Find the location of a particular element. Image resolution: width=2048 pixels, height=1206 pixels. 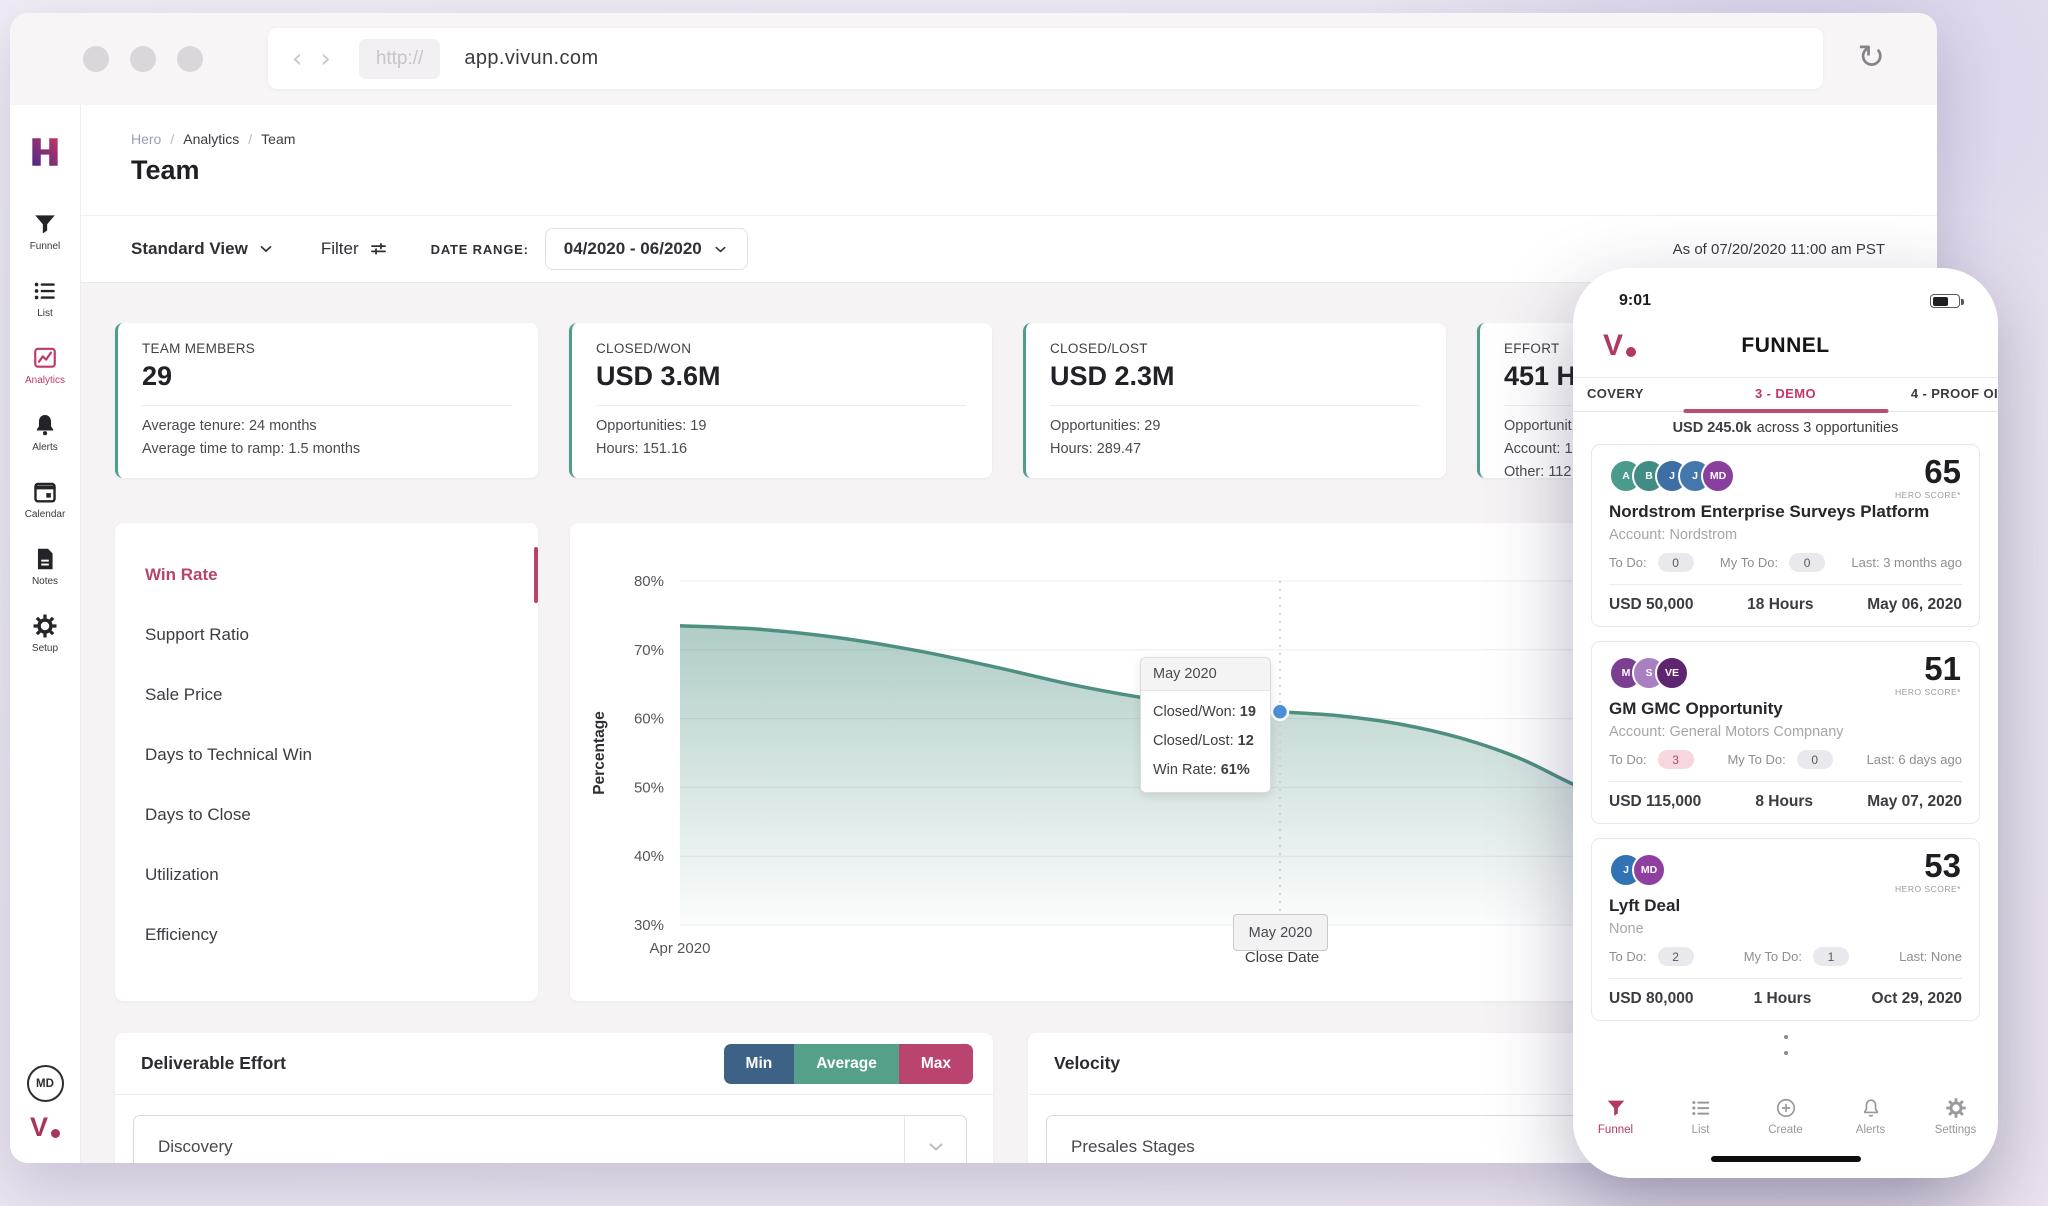

address-bar: ‹ › http:// app.vivun.com is located at coordinates (1045, 58).